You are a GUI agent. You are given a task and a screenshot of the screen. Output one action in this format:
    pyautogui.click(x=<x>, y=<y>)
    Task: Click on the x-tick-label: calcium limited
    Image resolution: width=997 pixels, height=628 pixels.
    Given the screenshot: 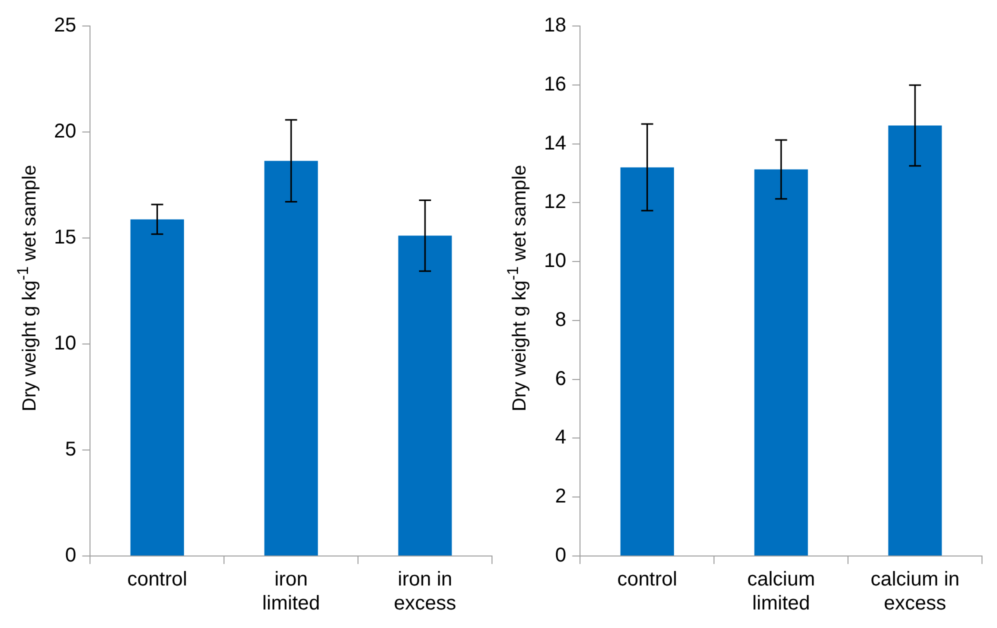 What is the action you would take?
    pyautogui.click(x=781, y=591)
    